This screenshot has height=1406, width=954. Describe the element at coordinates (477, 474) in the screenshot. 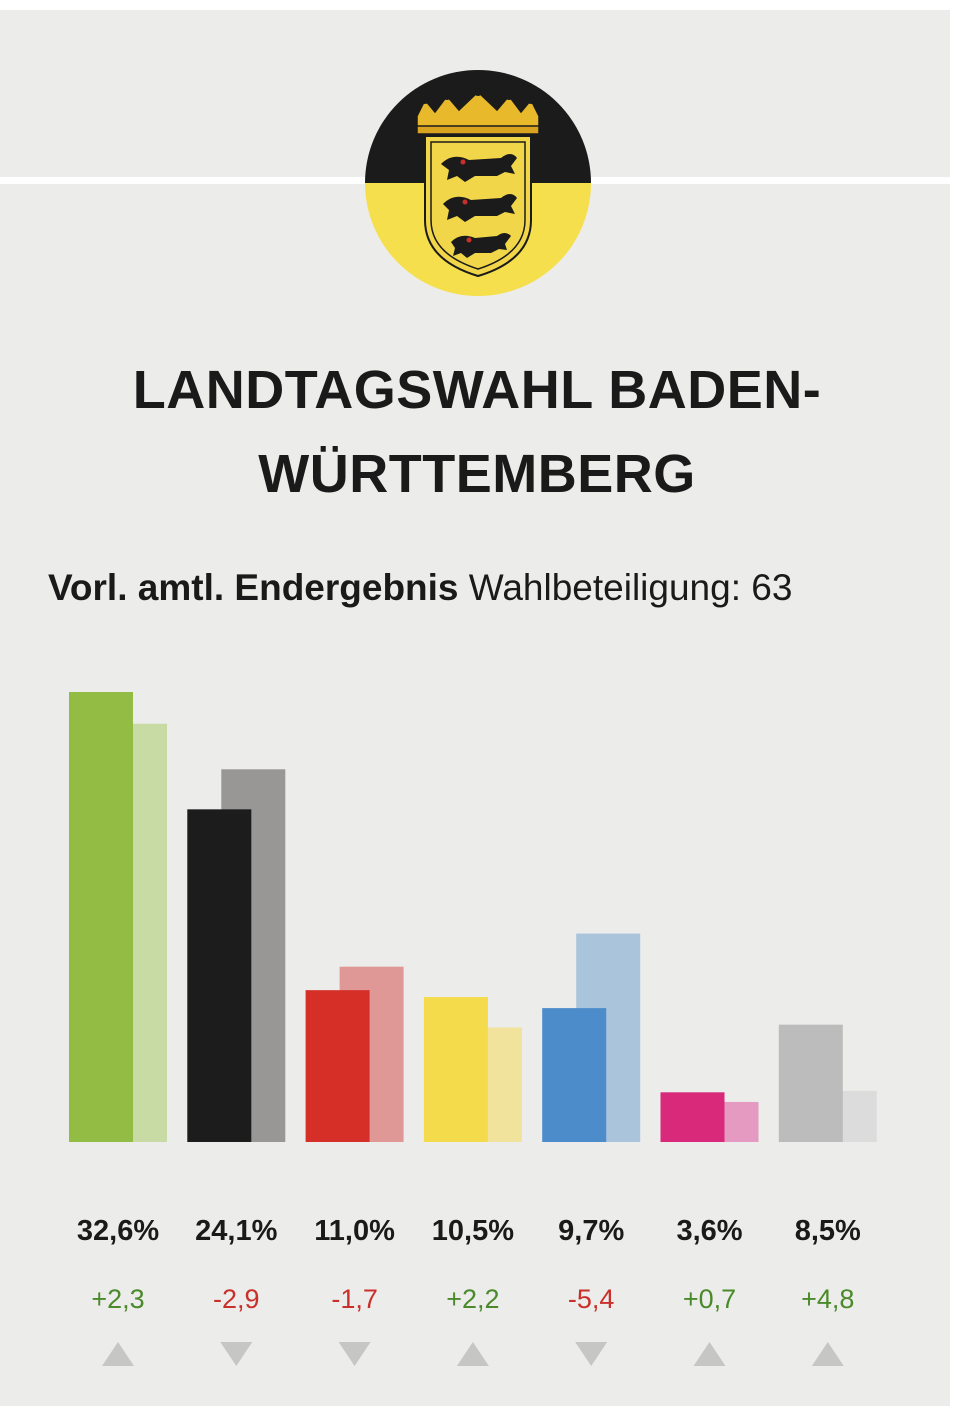

I see `title-line-2: WÜRTTEMBERG` at that location.